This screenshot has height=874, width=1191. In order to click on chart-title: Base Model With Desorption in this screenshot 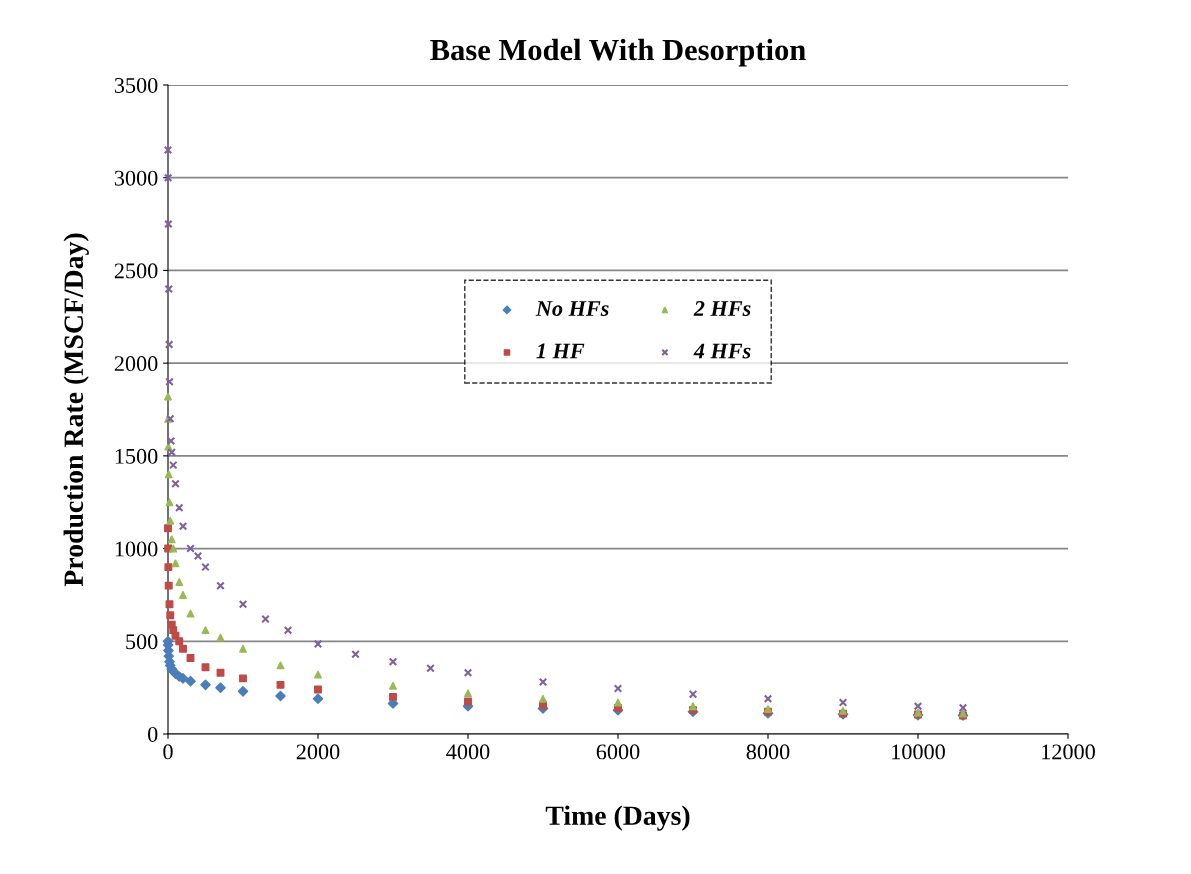, I will do `click(618, 52)`.